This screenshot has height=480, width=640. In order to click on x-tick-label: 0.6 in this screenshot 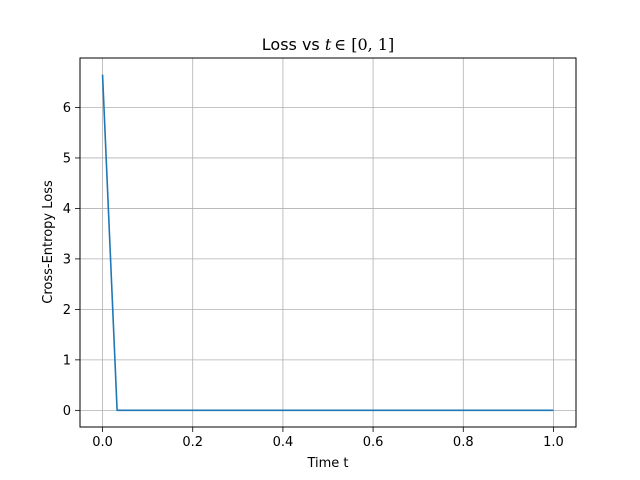, I will do `click(373, 442)`.